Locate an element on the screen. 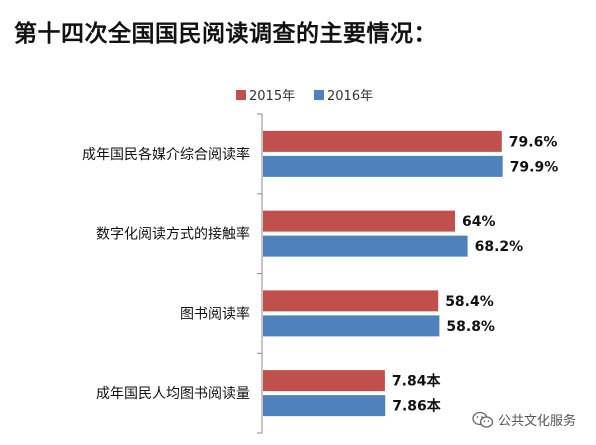 The image size is (596, 445). data-label: 7.86本 is located at coordinates (417, 406).